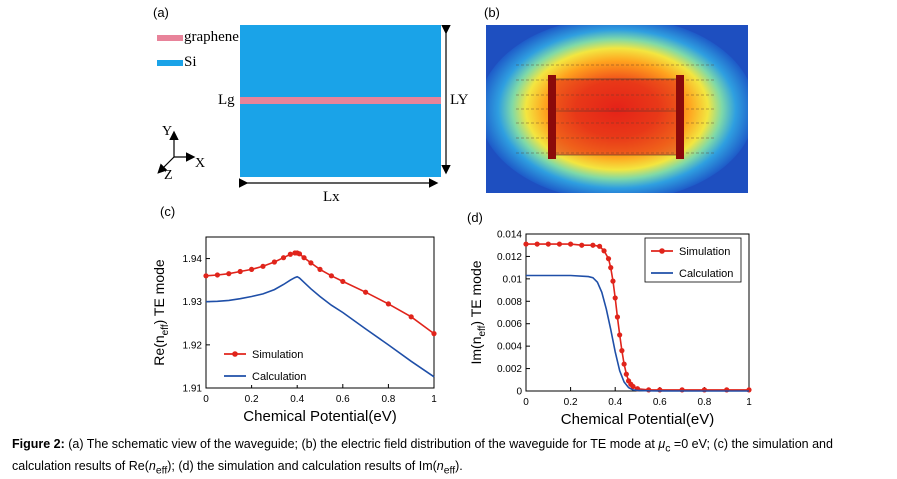  Describe the element at coordinates (193, 302) in the screenshot. I see `y-tick-label: 1.93` at that location.